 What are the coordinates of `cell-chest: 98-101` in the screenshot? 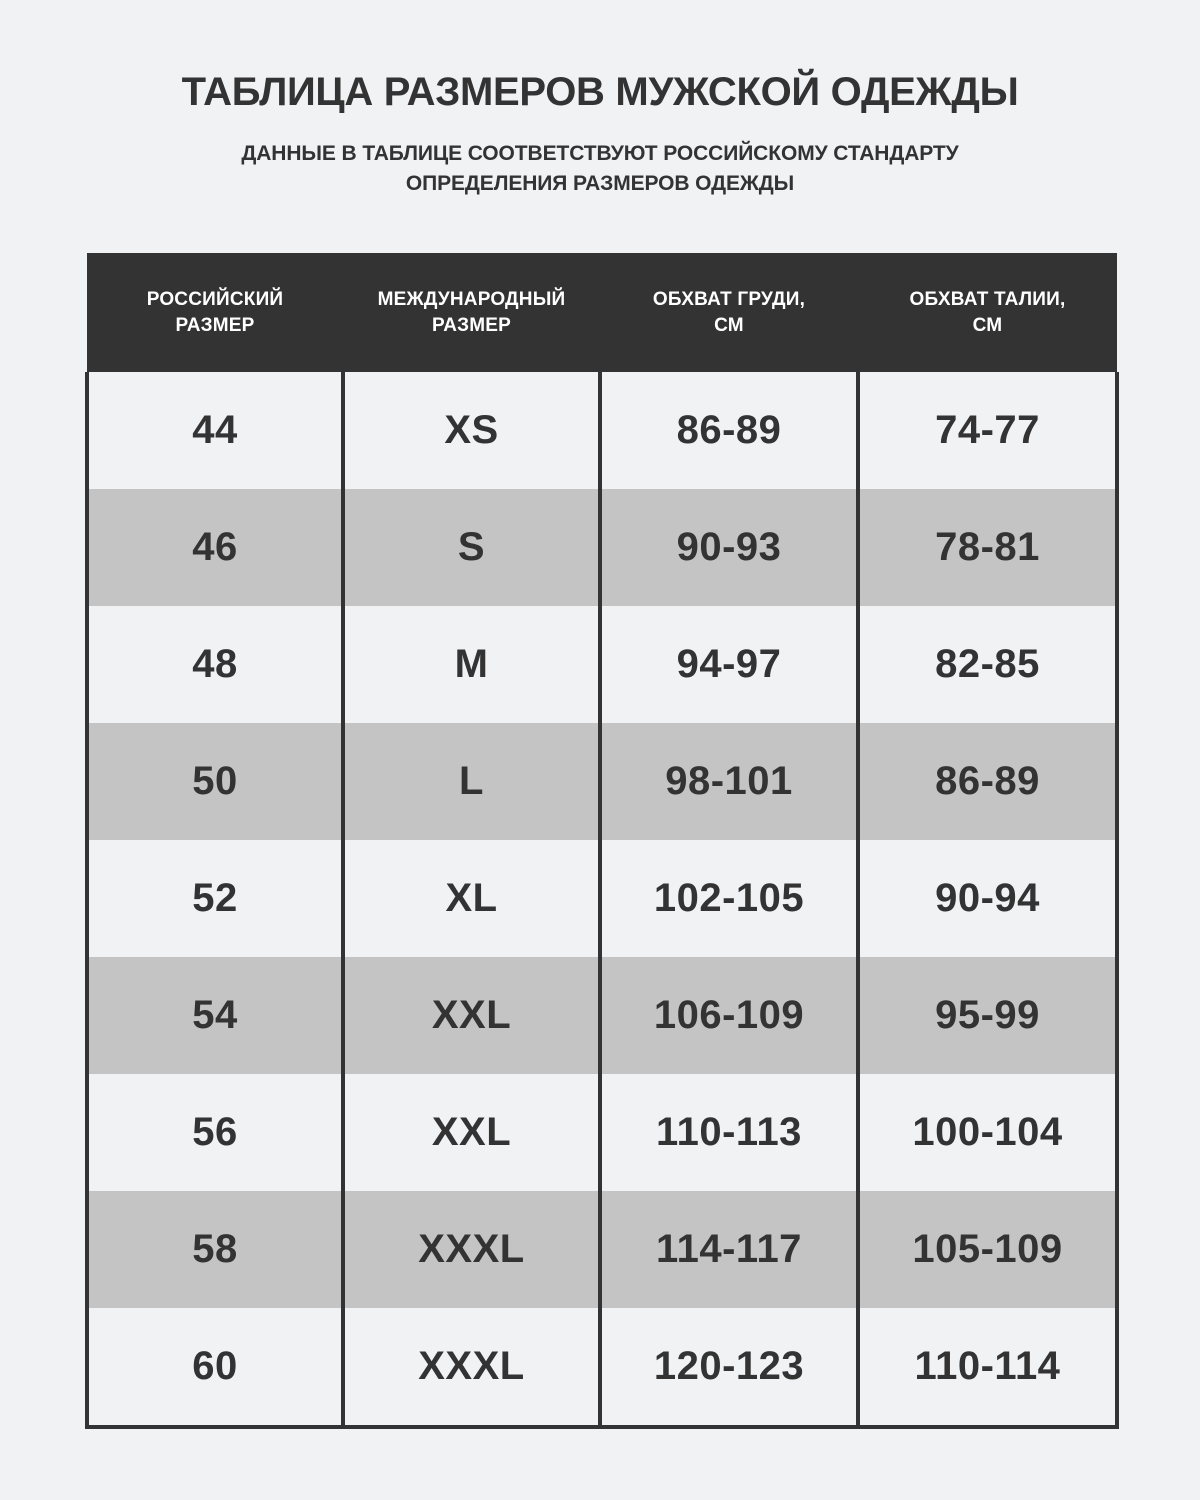 It's located at (730, 781).